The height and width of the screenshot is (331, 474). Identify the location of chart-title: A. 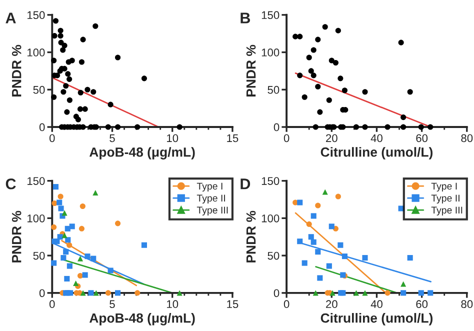
(11, 18).